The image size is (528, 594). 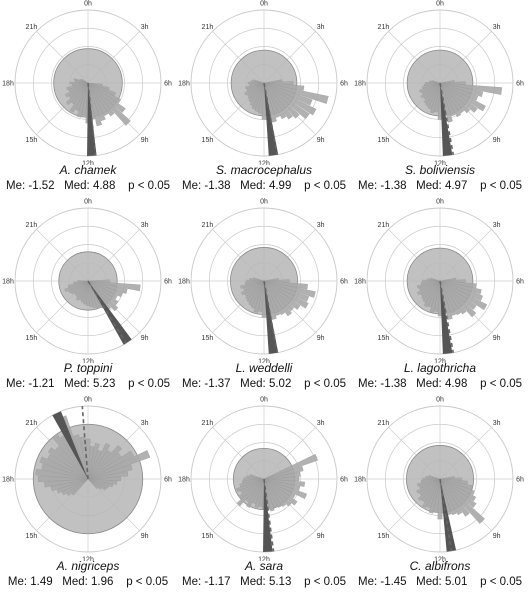 I want to click on mean-value: -1.38, so click(x=393, y=186).